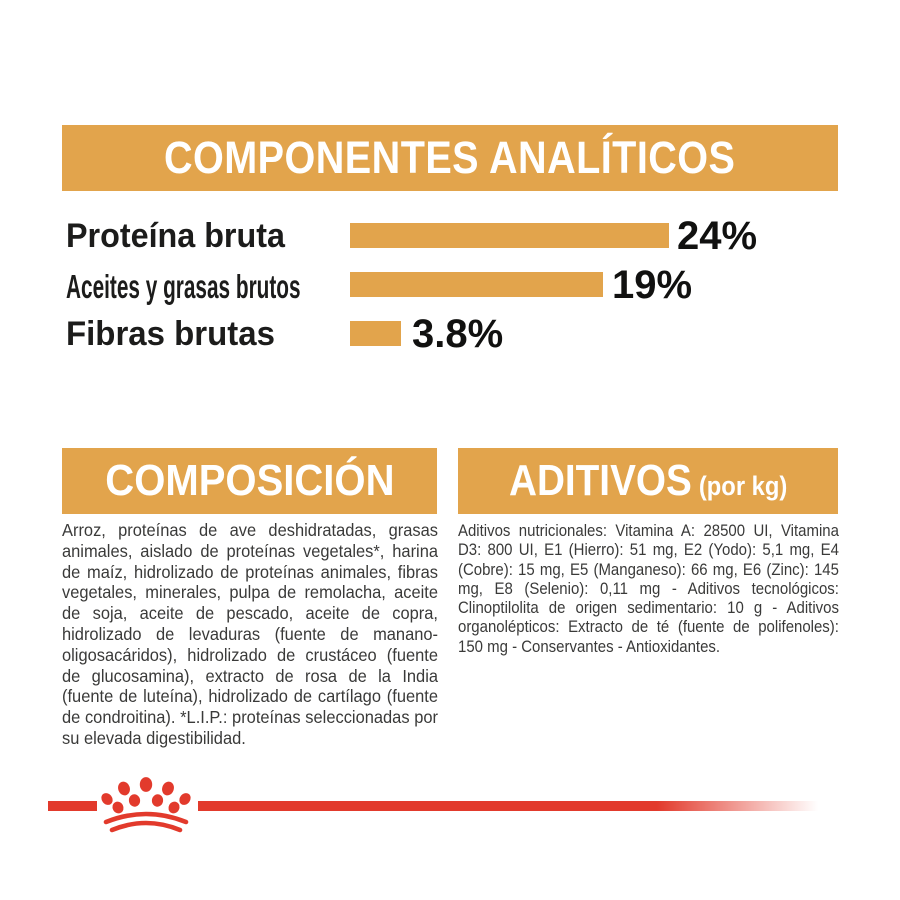 Image resolution: width=900 pixels, height=900 pixels. Describe the element at coordinates (600, 480) in the screenshot. I see `additives-title: ADITIVOS` at that location.